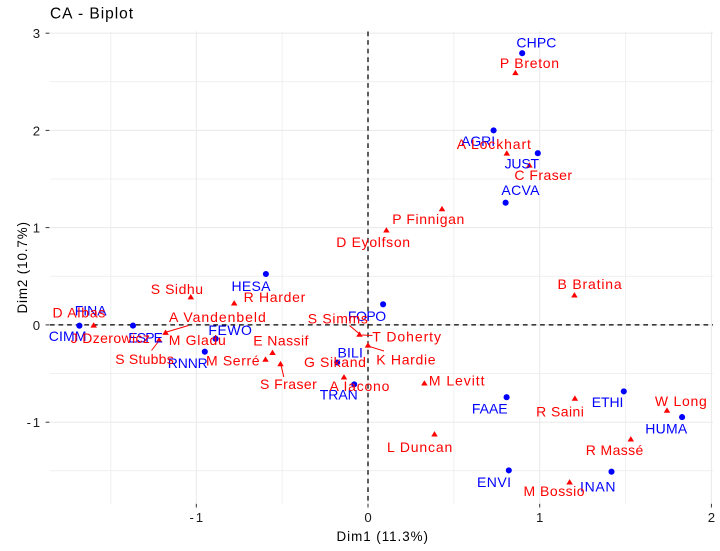 The width and height of the screenshot is (720, 551). I want to click on svg-text: D Eyolfson, so click(373, 242).